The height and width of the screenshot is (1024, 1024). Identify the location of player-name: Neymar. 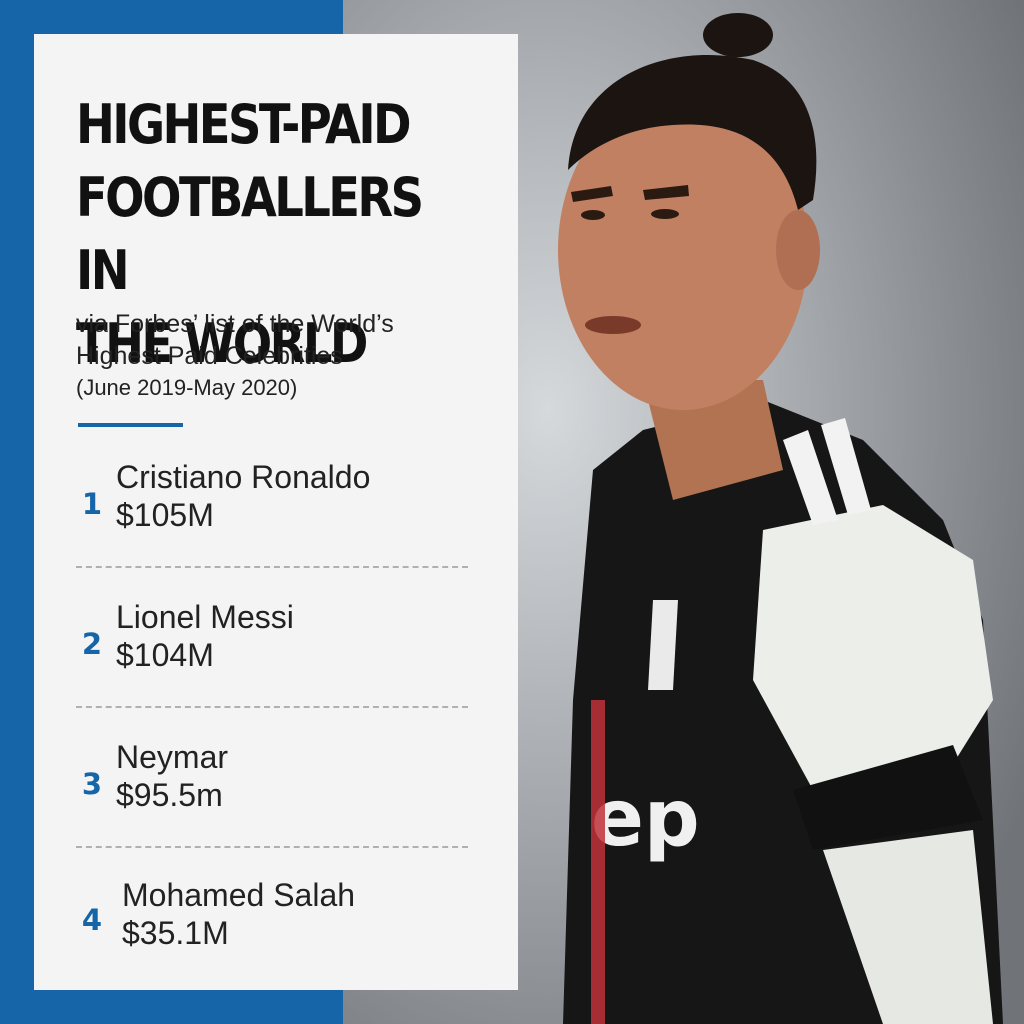
(172, 757).